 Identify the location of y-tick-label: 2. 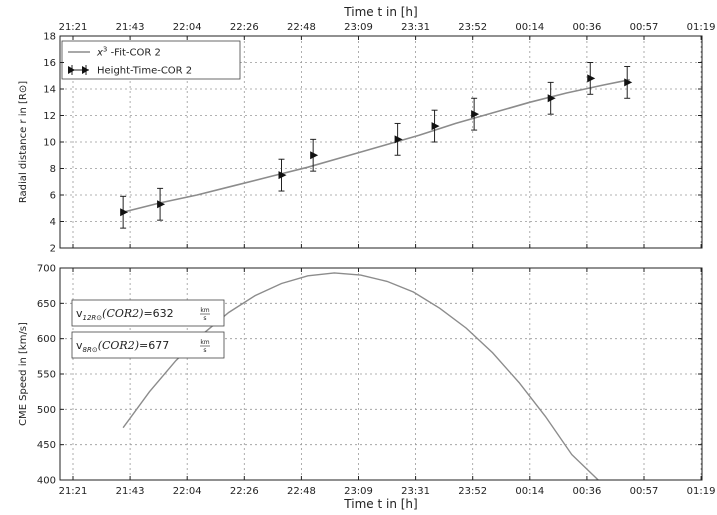
(53, 249).